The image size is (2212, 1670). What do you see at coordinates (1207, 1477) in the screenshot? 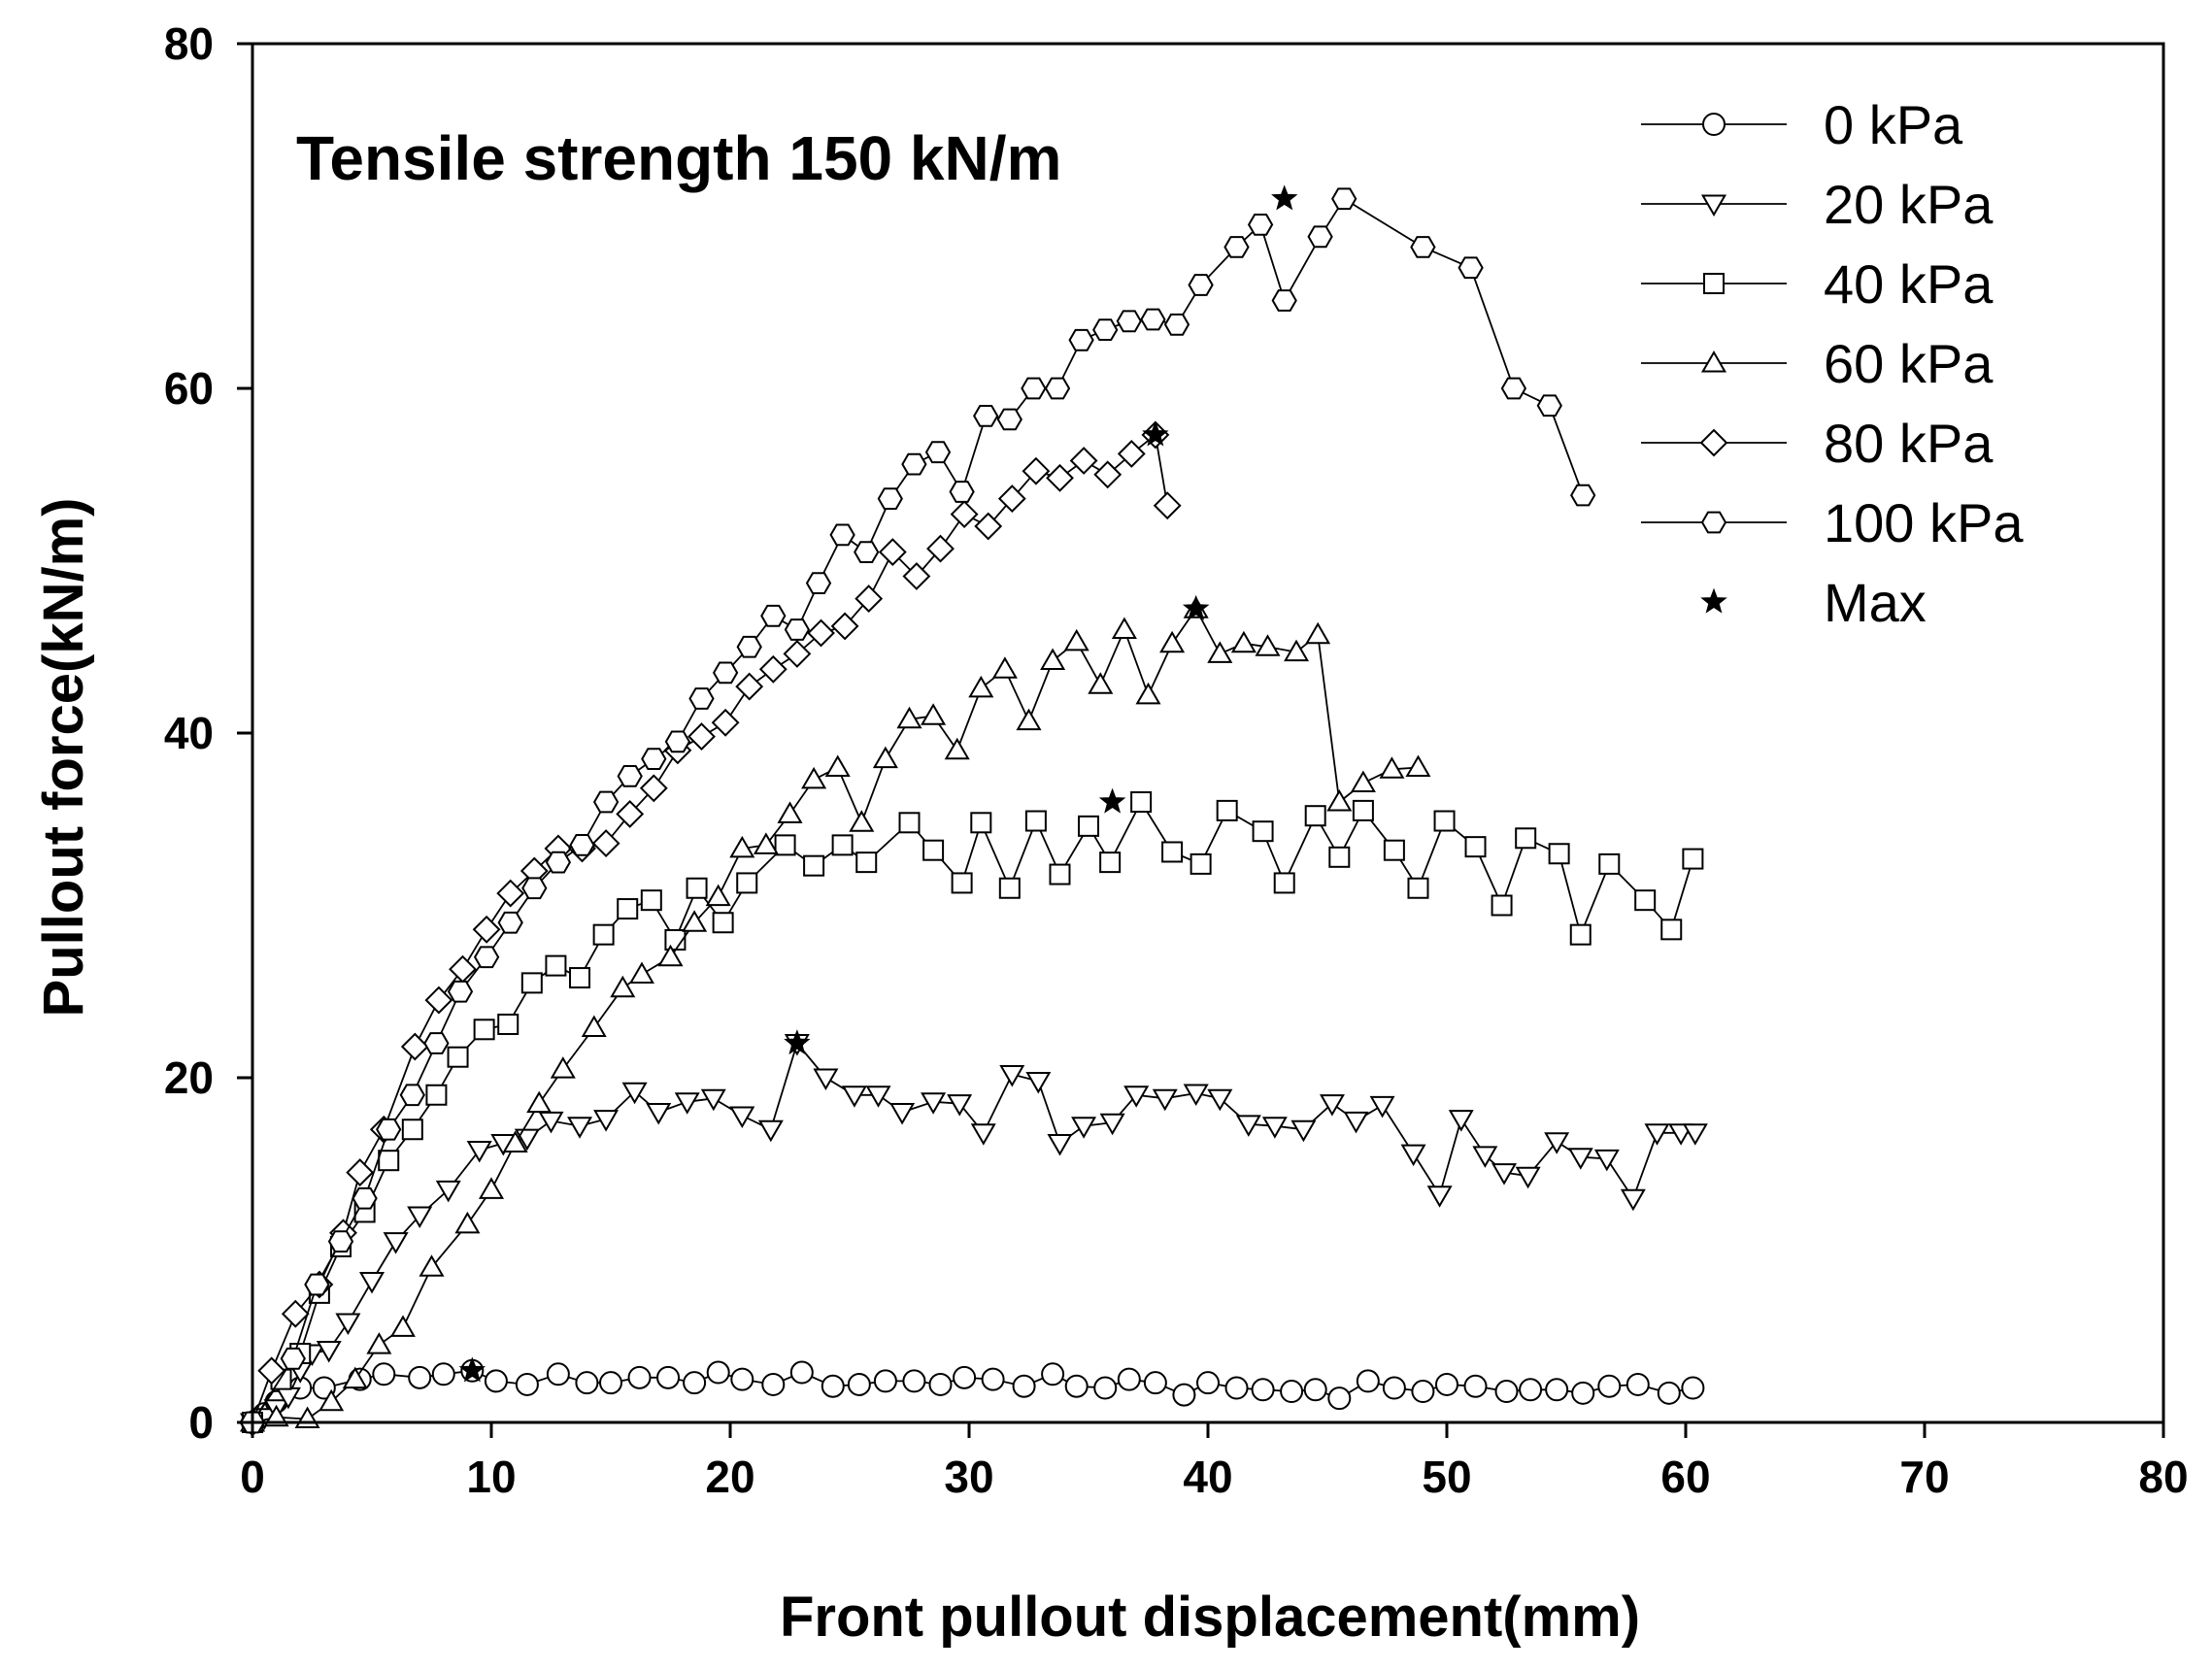
I see `x-tick-label: 40` at bounding box center [1207, 1477].